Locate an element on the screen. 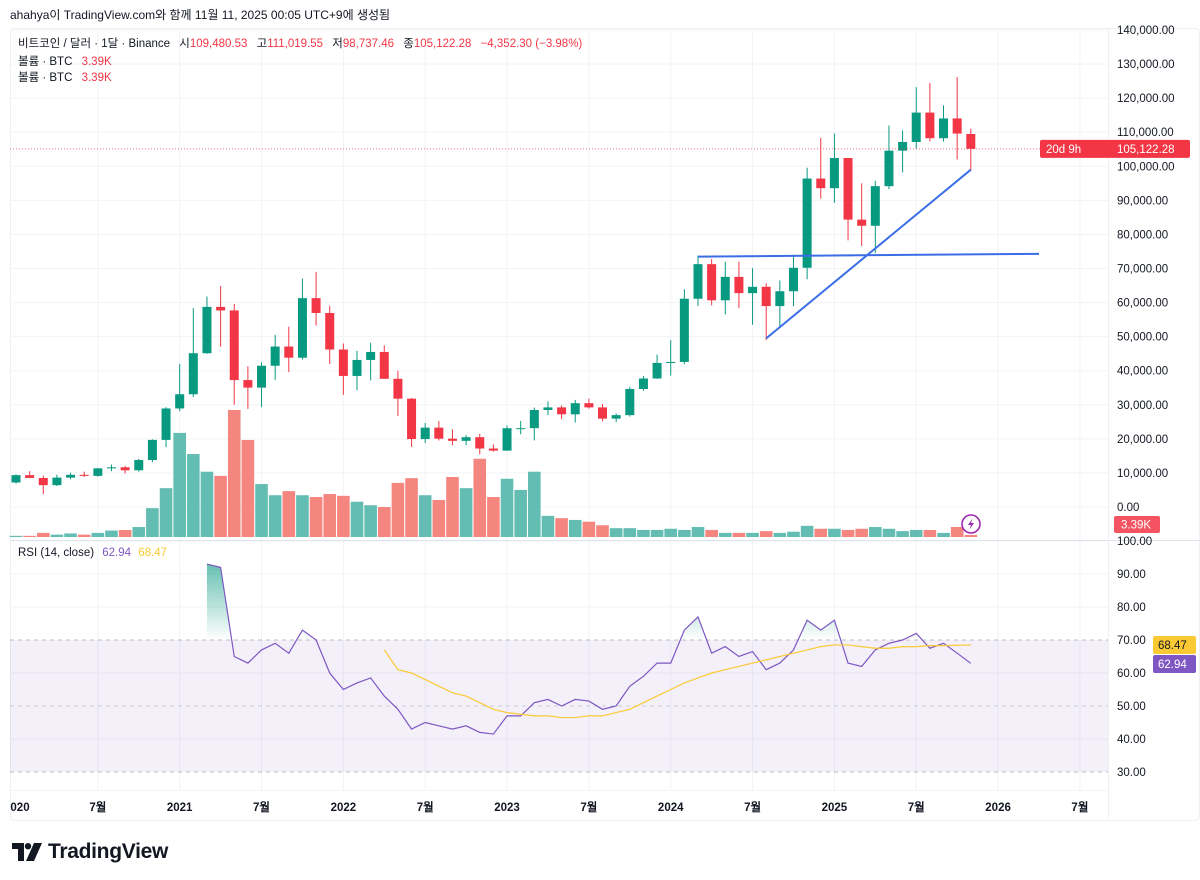 The image size is (1200, 880). rsi-tag-value: 62.94 is located at coordinates (1172, 665).